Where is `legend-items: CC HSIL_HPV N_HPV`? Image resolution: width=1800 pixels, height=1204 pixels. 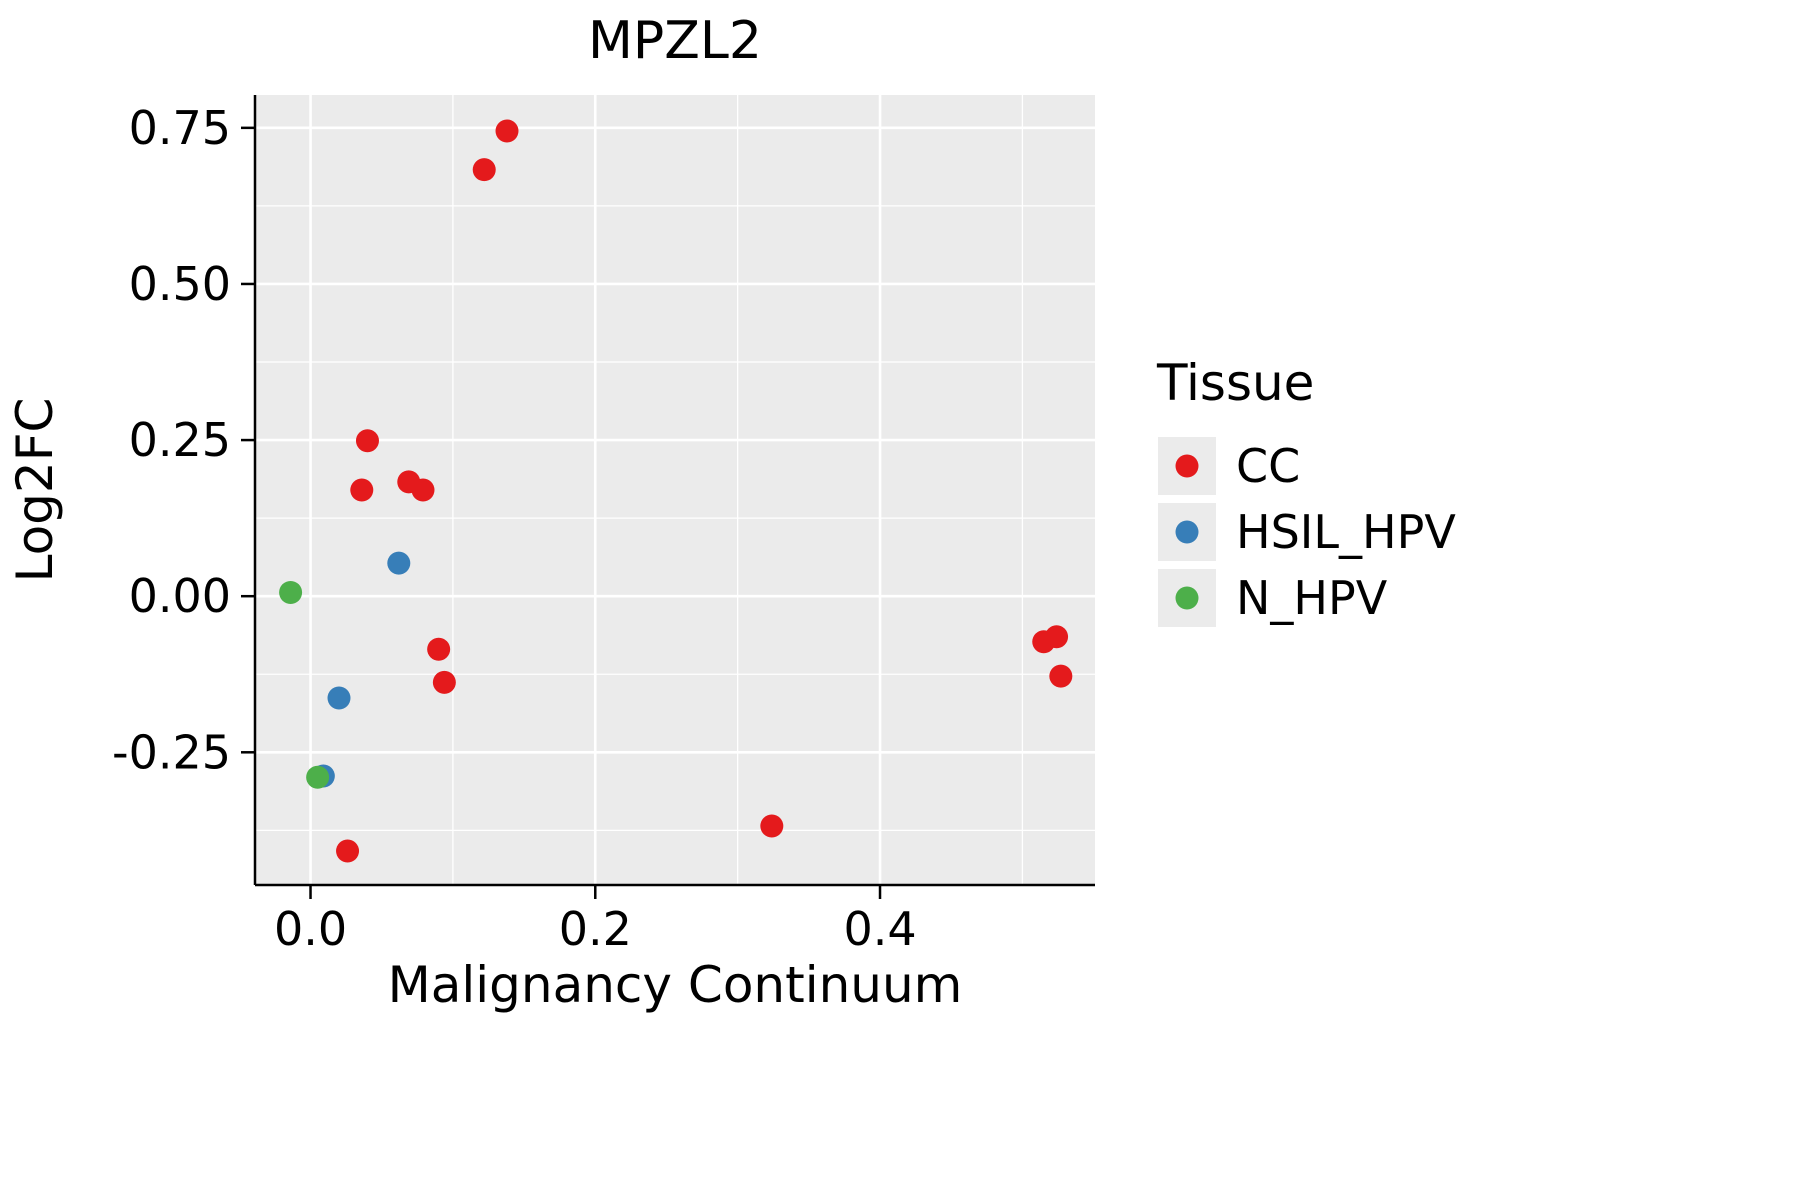
legend-items: CC HSIL_HPV N_HPV is located at coordinates (1307, 532).